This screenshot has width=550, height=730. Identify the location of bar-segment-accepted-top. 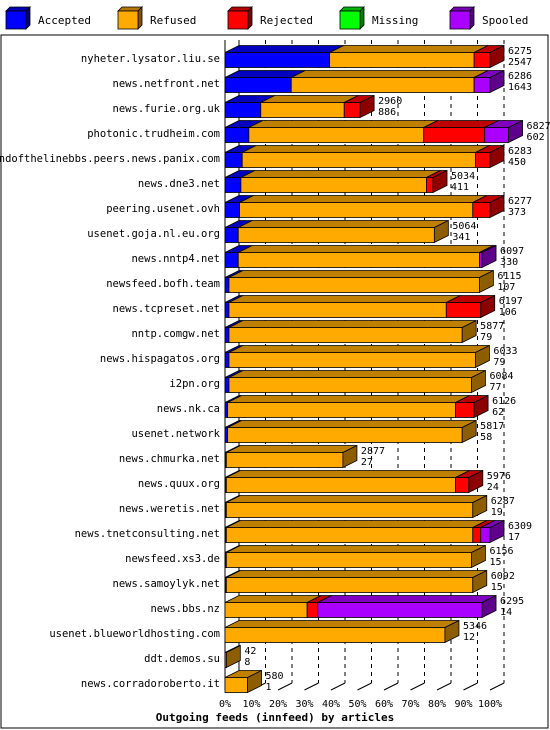
(284, 49).